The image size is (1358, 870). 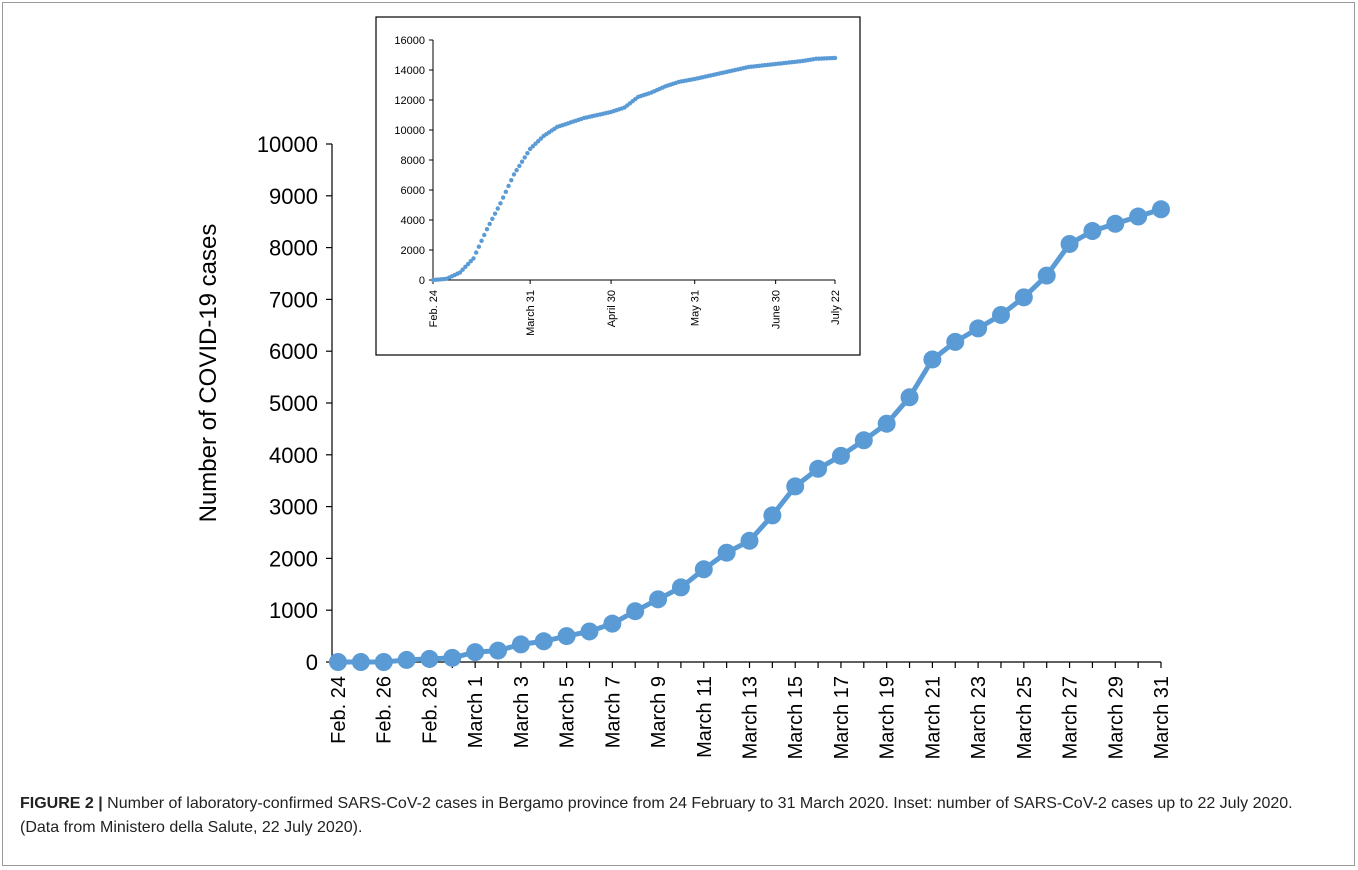 I want to click on x-tick-label: March 5, so click(x=568, y=712).